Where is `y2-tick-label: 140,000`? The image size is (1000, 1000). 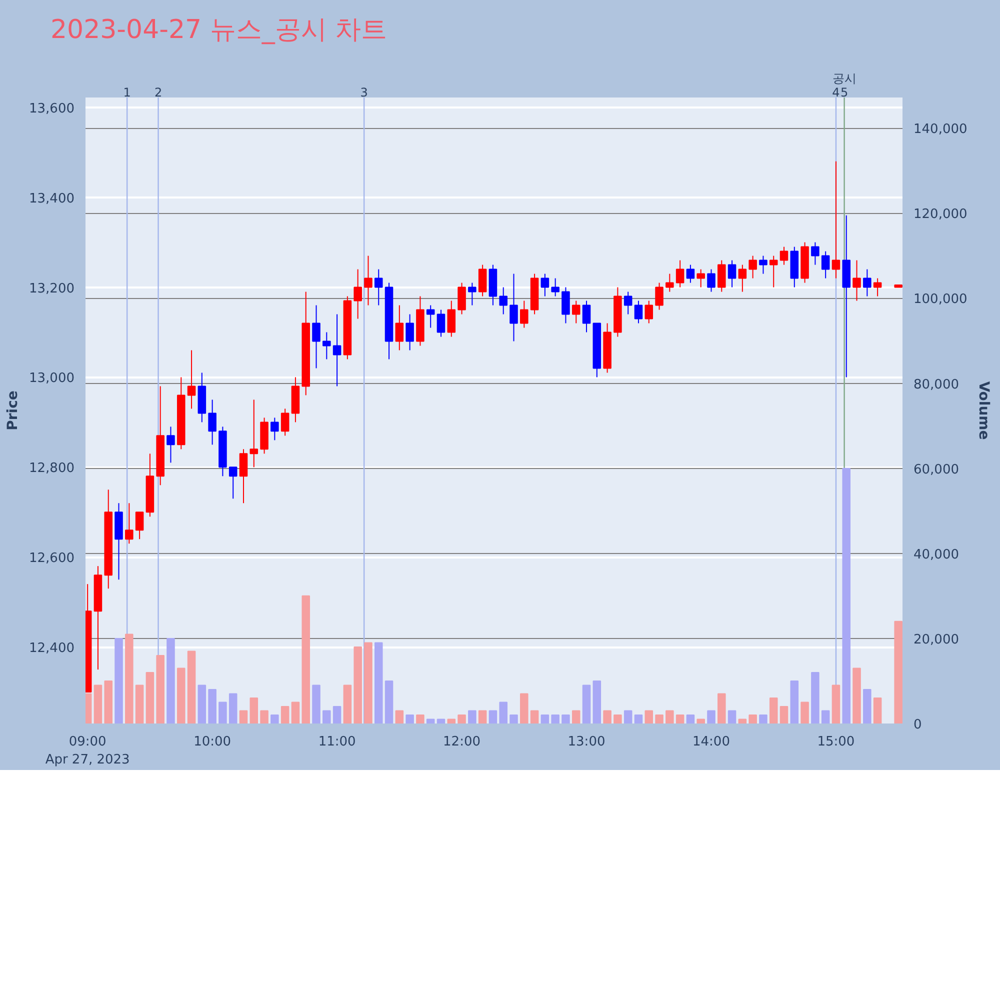
y2-tick-label: 140,000 is located at coordinates (941, 130).